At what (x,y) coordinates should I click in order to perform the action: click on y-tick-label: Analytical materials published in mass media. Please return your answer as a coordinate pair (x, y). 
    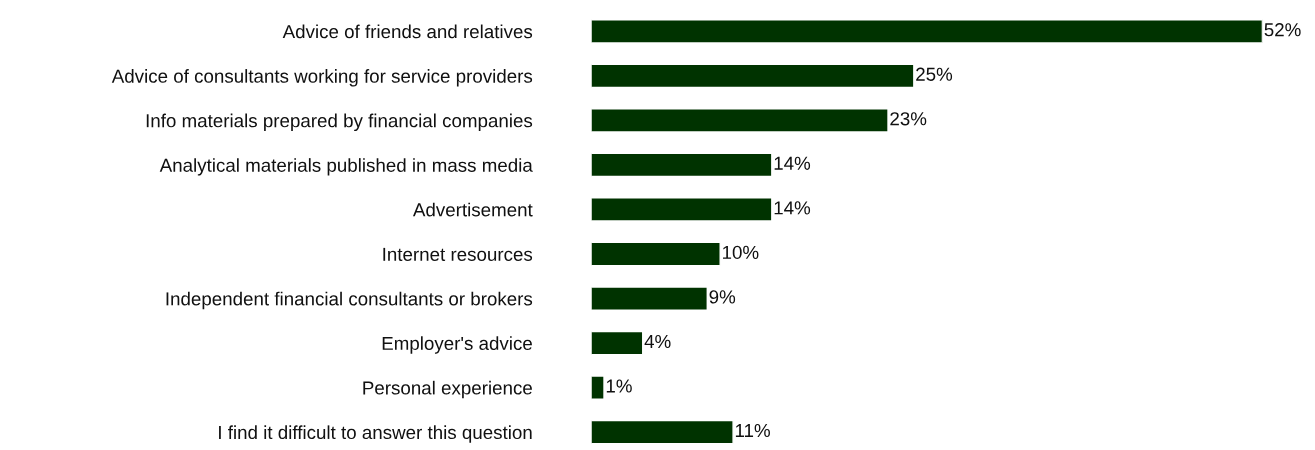
    Looking at the image, I should click on (346, 167).